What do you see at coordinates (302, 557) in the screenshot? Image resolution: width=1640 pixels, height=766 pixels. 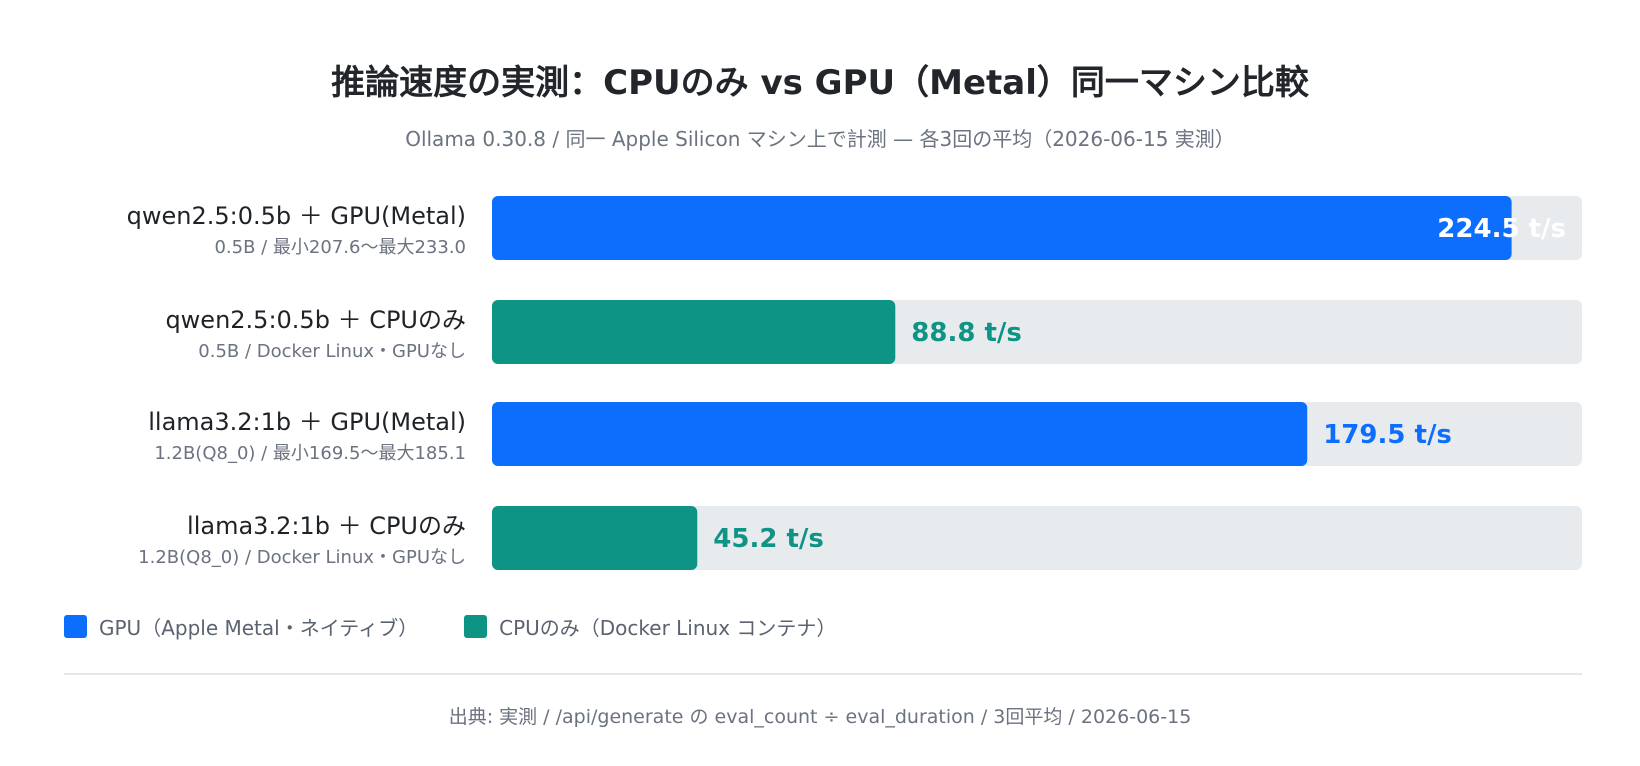 I see `category-sublabel: 1.2B(Q8_0) / Docker Linux・GPUなし` at bounding box center [302, 557].